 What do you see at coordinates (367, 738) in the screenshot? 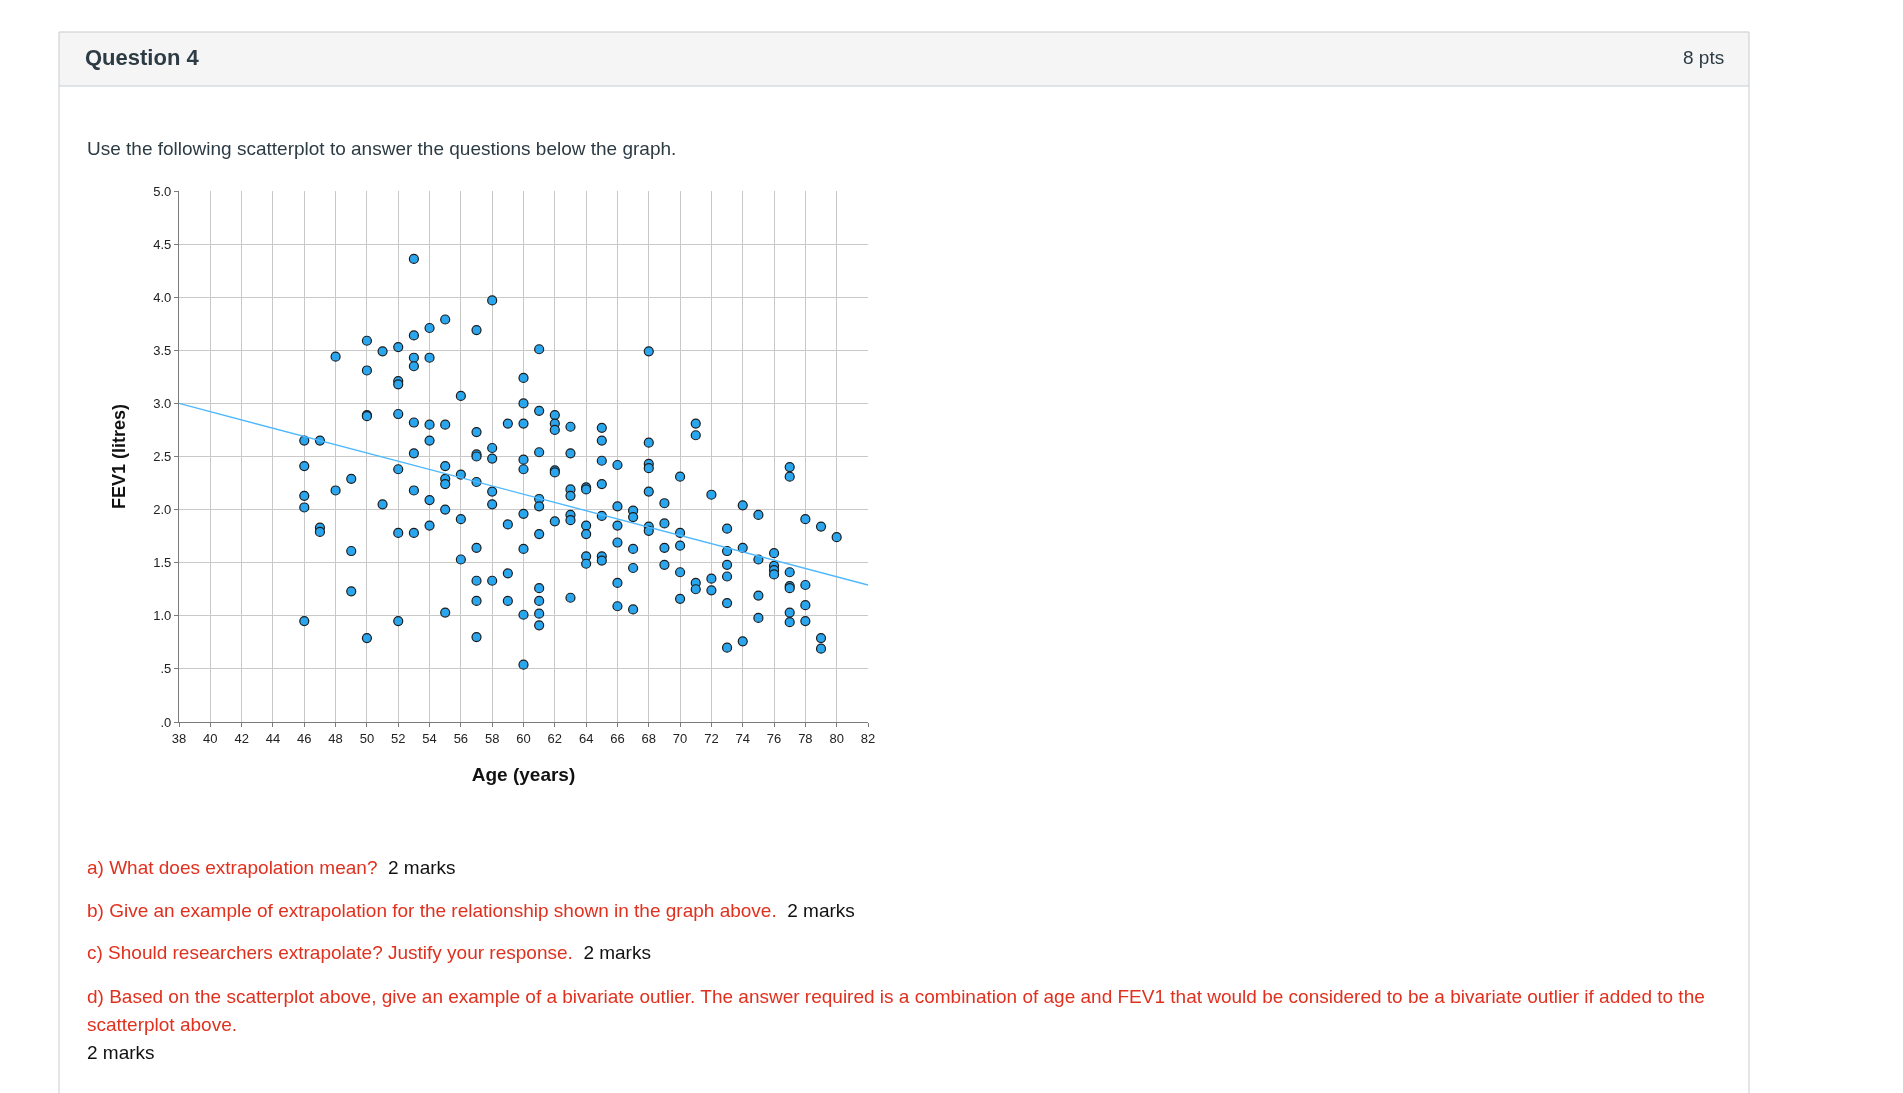
I see `x-tick-label: 50` at bounding box center [367, 738].